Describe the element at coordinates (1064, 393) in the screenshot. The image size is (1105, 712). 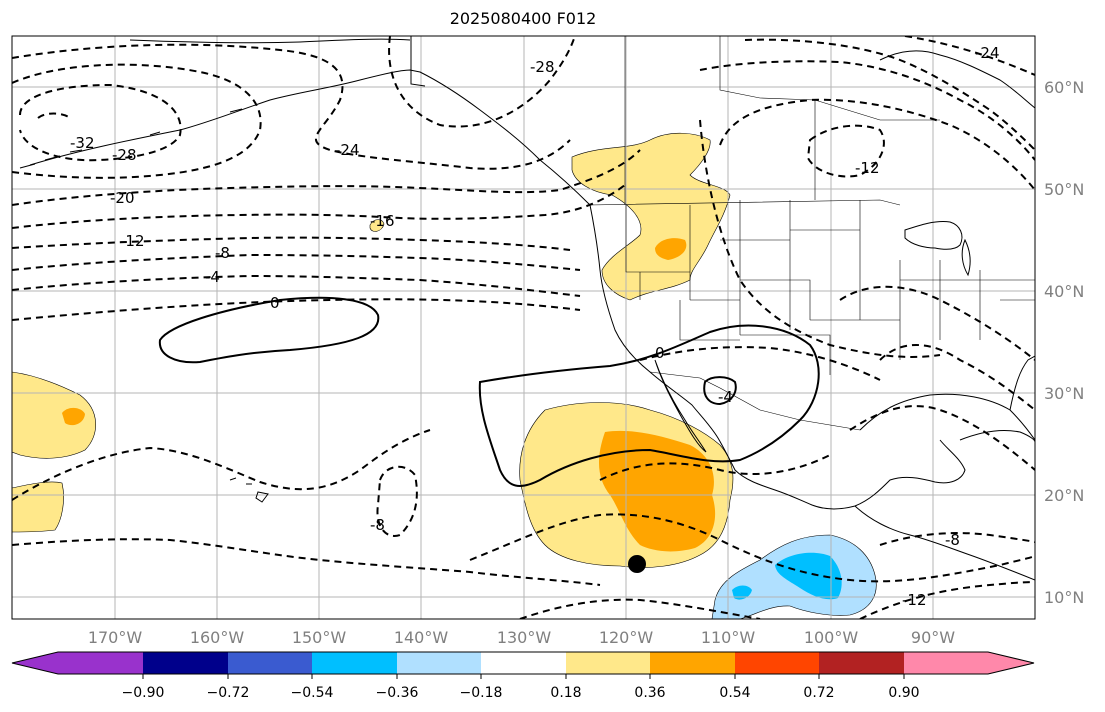
I see `lat-label: 30°N` at that location.